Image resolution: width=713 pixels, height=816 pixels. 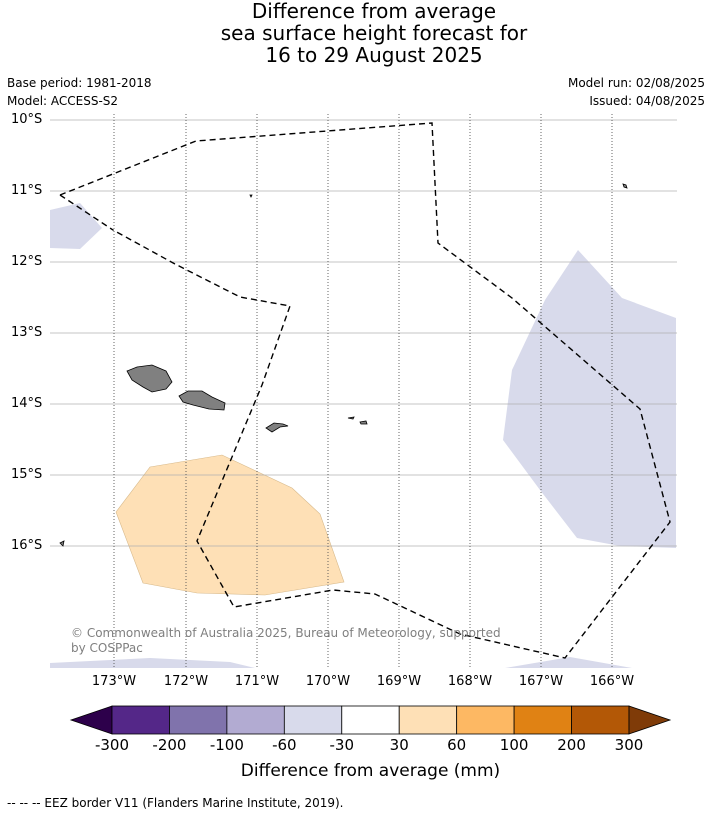 What do you see at coordinates (328, 681) in the screenshot?
I see `lon-label: 170°W` at bounding box center [328, 681].